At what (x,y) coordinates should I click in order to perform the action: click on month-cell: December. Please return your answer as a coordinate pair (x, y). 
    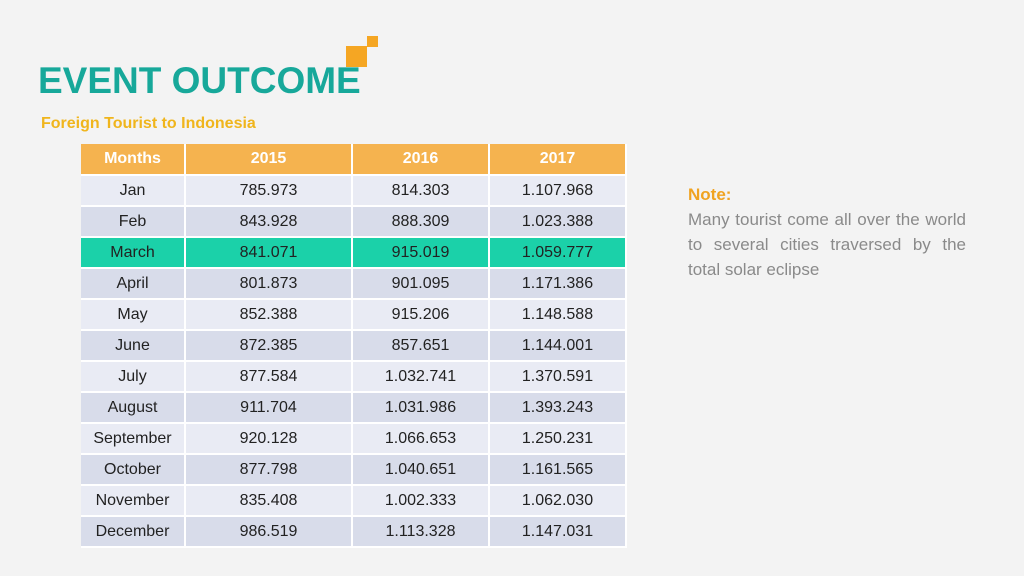
    Looking at the image, I should click on (133, 532).